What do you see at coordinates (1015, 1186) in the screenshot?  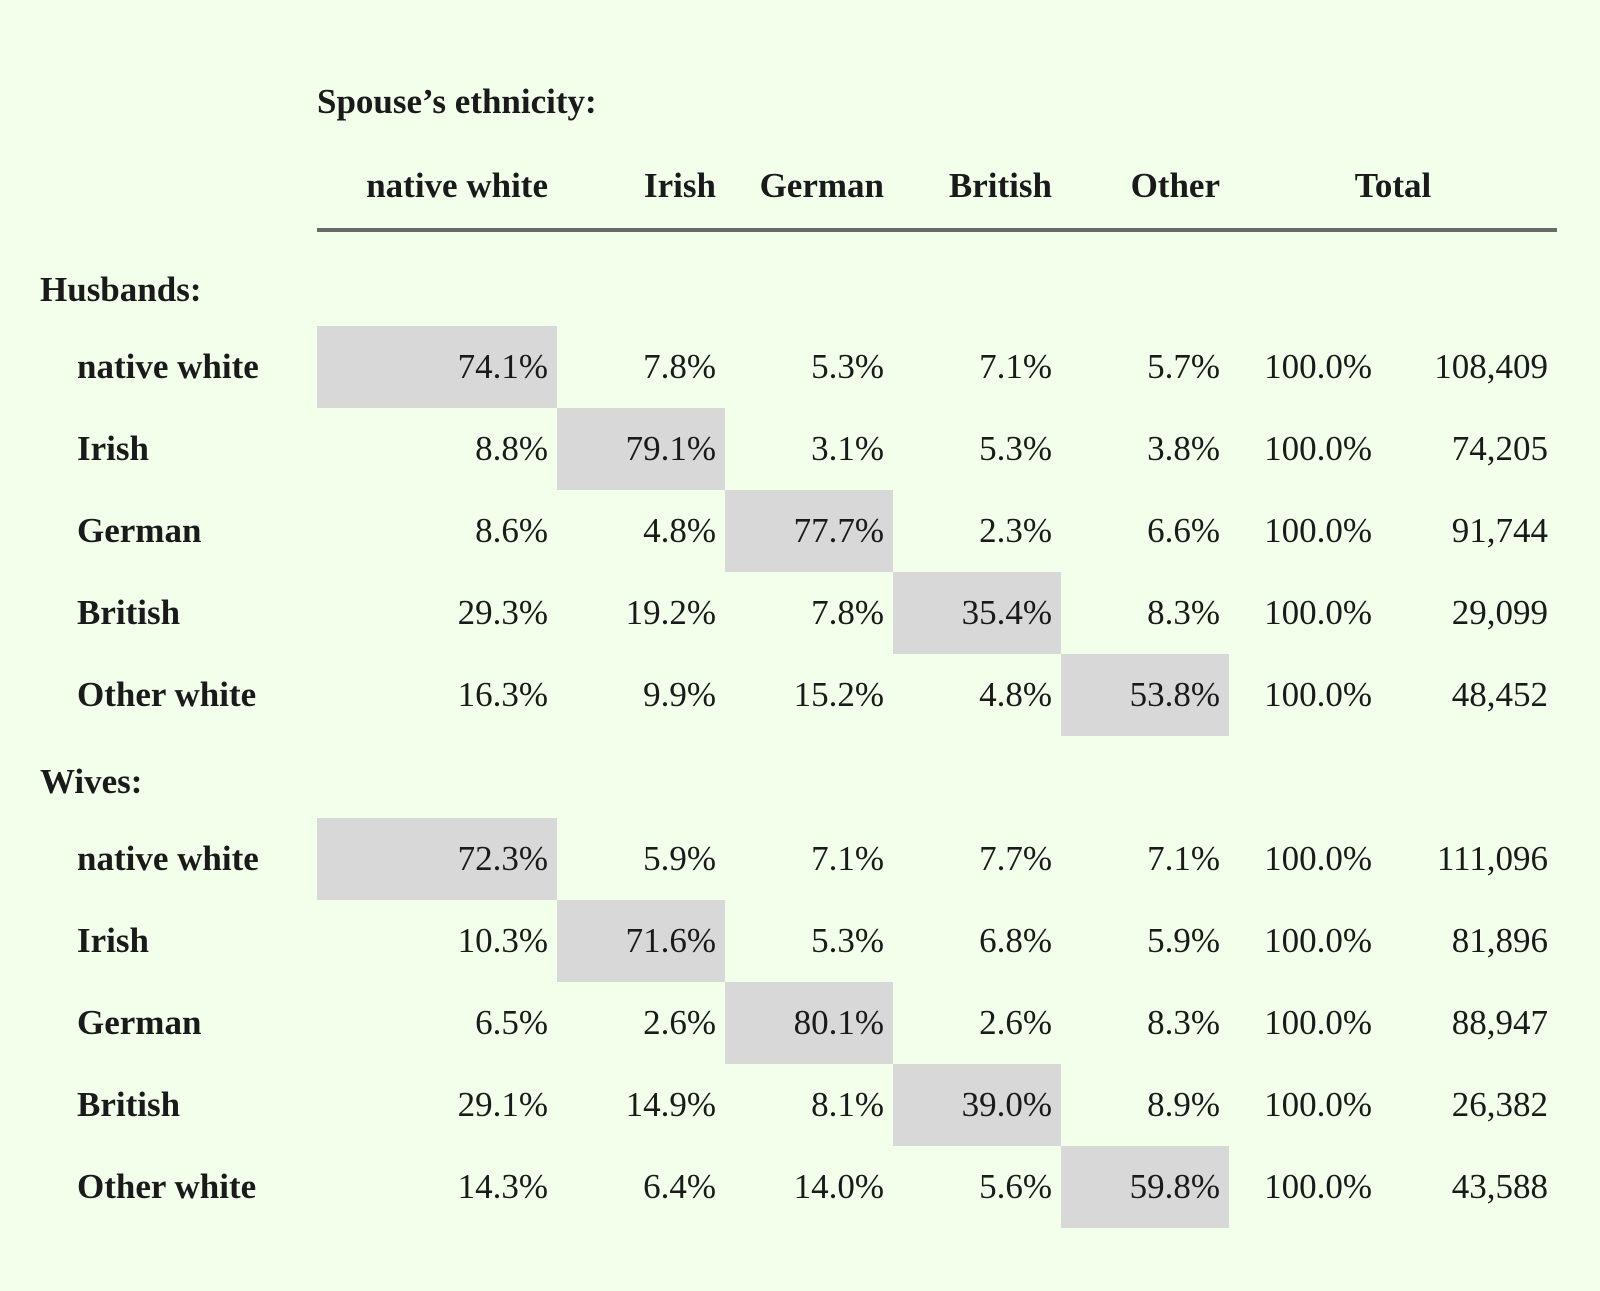 I see `cell-value: 5.6%` at bounding box center [1015, 1186].